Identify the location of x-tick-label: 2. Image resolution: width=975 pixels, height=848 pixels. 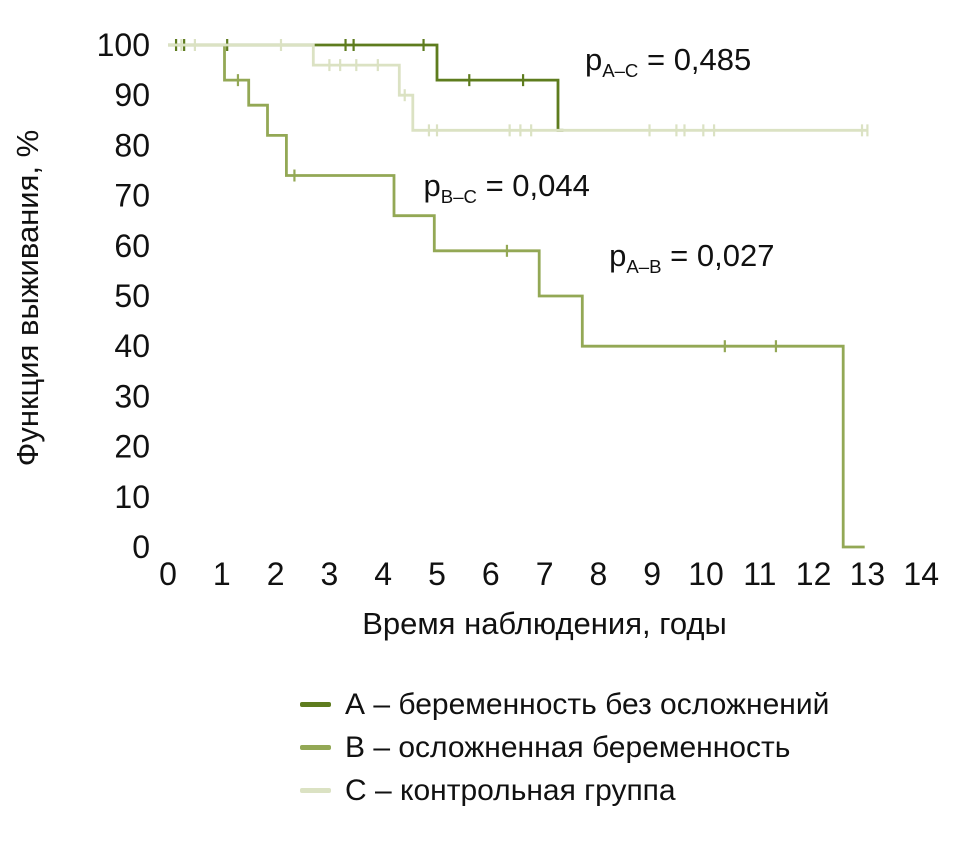
(276, 574).